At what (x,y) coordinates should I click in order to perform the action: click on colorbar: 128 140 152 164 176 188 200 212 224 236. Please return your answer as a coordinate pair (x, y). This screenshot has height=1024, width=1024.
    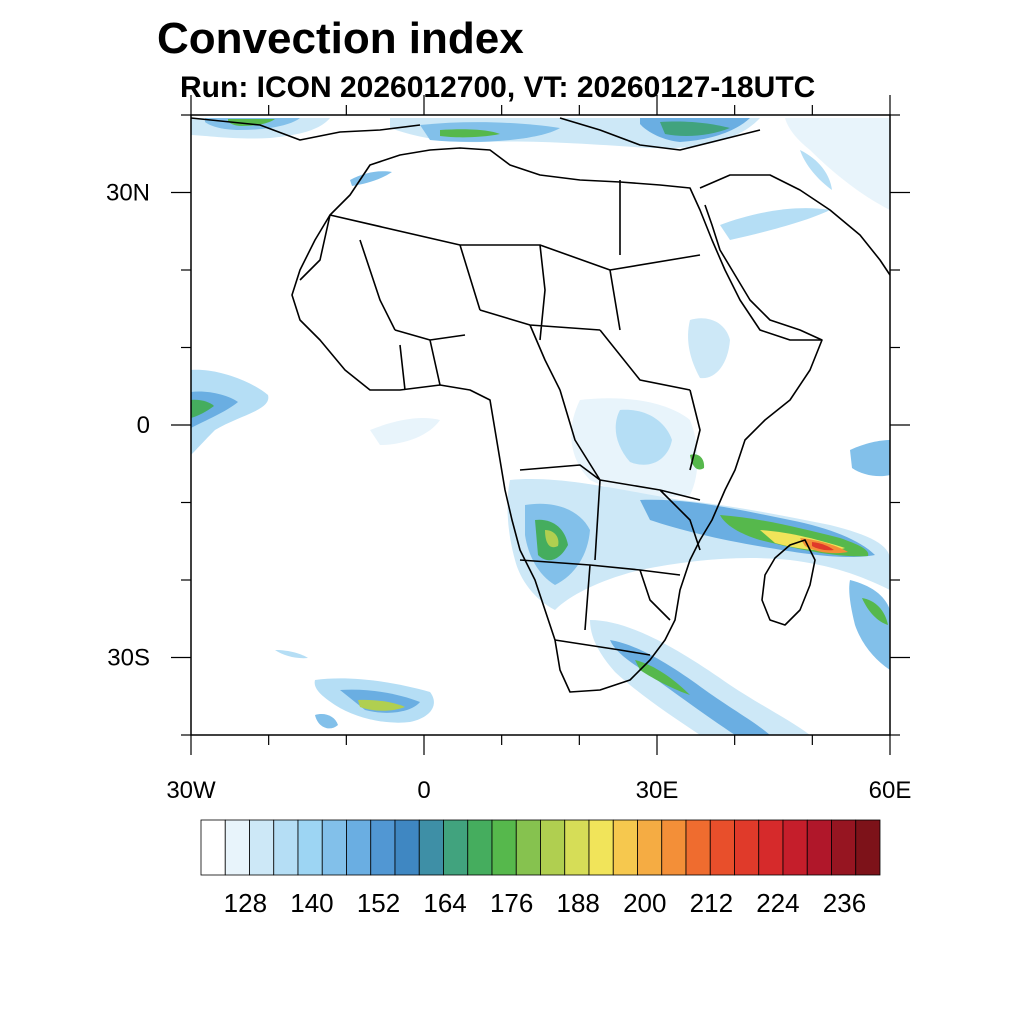
    Looking at the image, I should click on (540, 868).